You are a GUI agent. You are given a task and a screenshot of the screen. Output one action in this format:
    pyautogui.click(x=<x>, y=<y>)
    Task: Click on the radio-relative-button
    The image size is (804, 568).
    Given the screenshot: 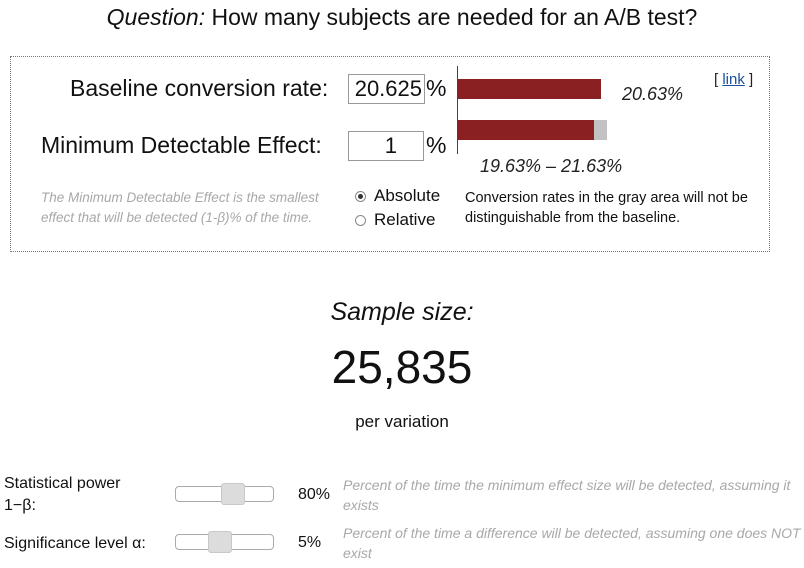 What is the action you would take?
    pyautogui.click(x=360, y=220)
    